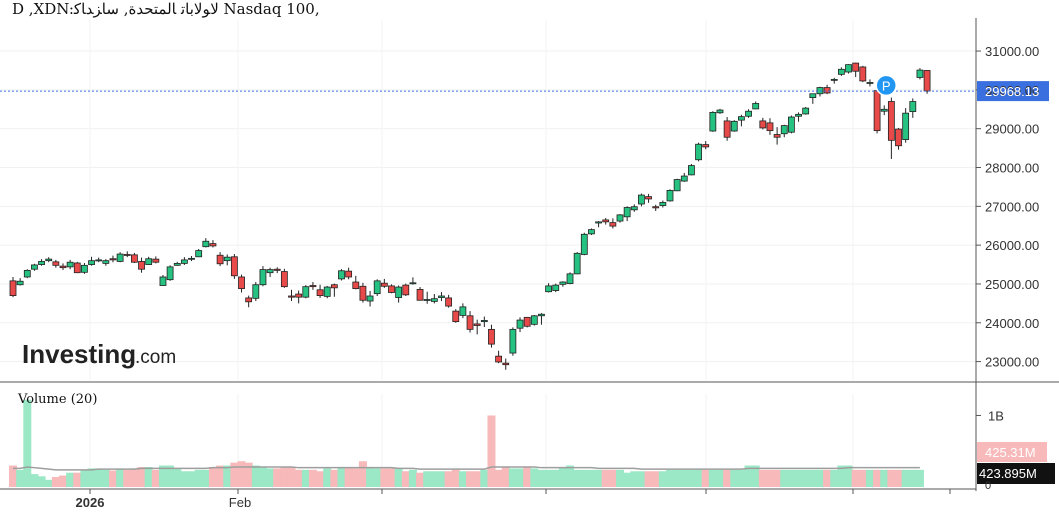 This screenshot has width=1059, height=518. What do you see at coordinates (99, 354) in the screenshot?
I see `investing-logo: Investing .com` at bounding box center [99, 354].